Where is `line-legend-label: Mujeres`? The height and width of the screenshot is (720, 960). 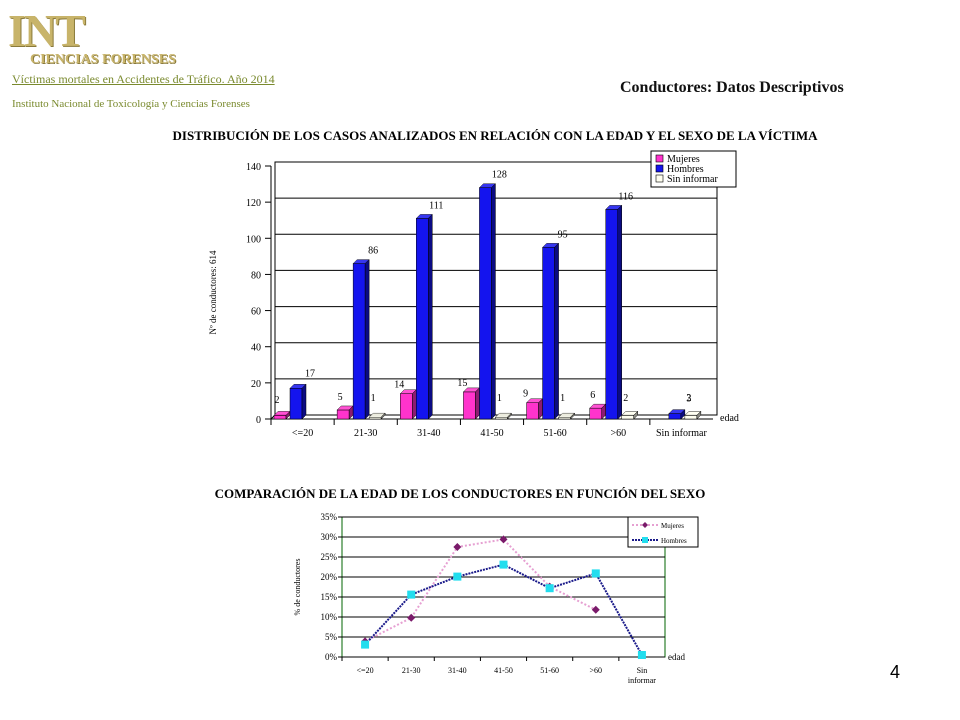
line-legend-label: Mujeres is located at coordinates (672, 526).